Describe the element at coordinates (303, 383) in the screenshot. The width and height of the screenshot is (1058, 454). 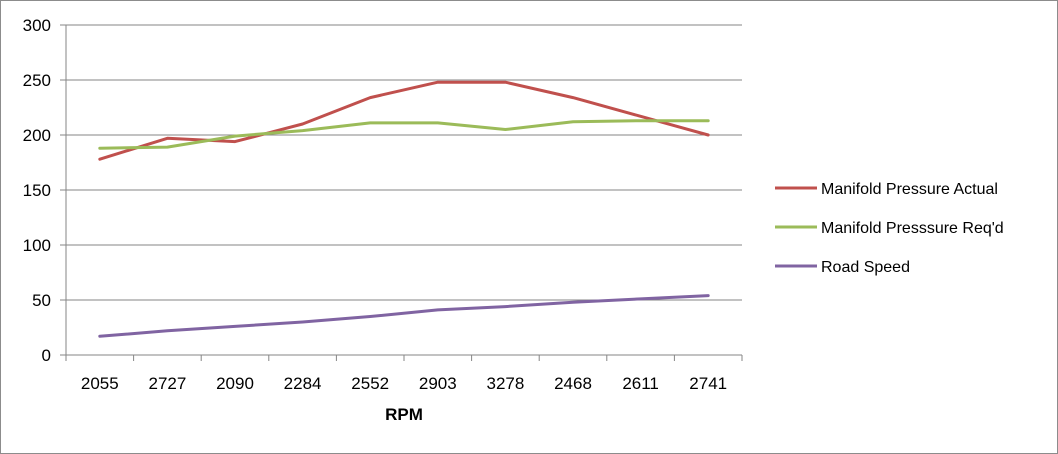
I see `x-tick-label: 2284` at that location.